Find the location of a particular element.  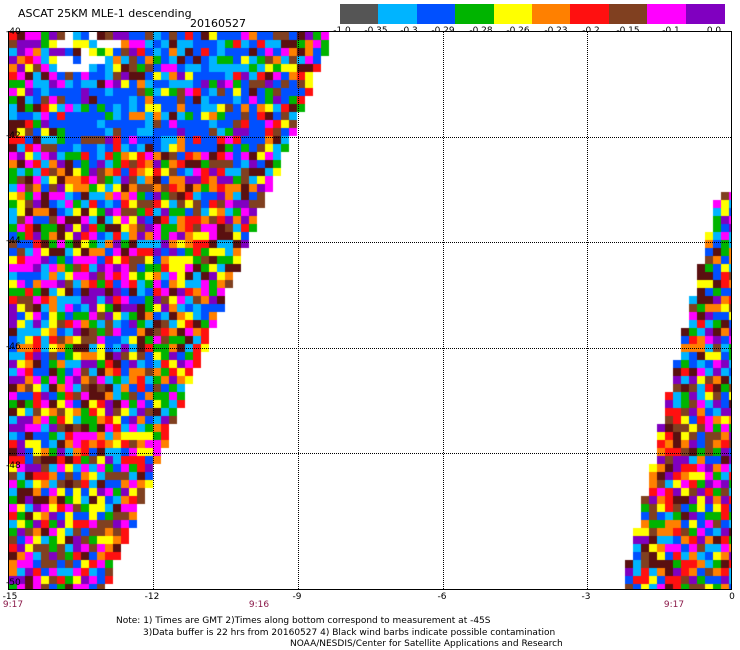

latitude-label: -42 is located at coordinates (13, 136).